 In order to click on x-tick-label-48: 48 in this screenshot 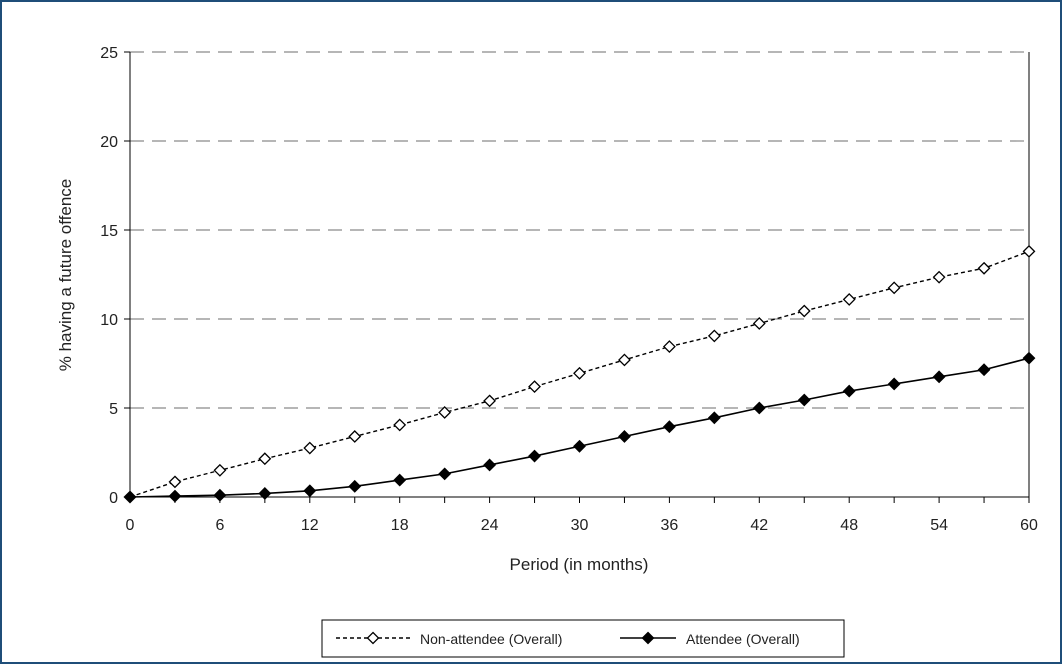, I will do `click(849, 525)`.